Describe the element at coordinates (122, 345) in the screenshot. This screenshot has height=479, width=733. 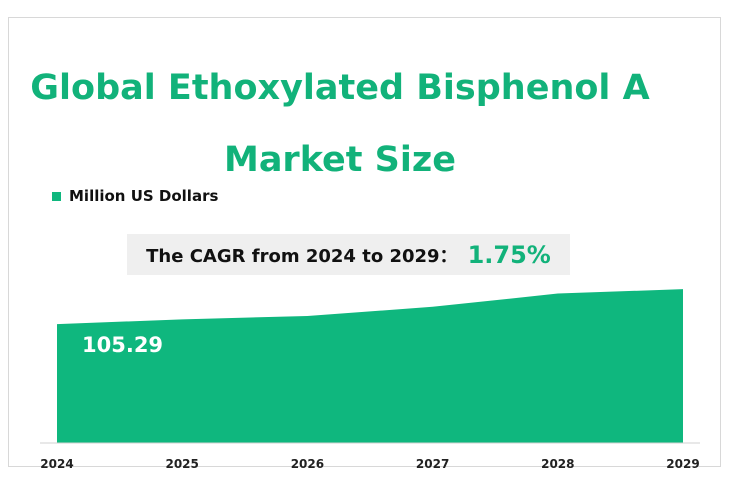
I see `data-label: 105.29` at that location.